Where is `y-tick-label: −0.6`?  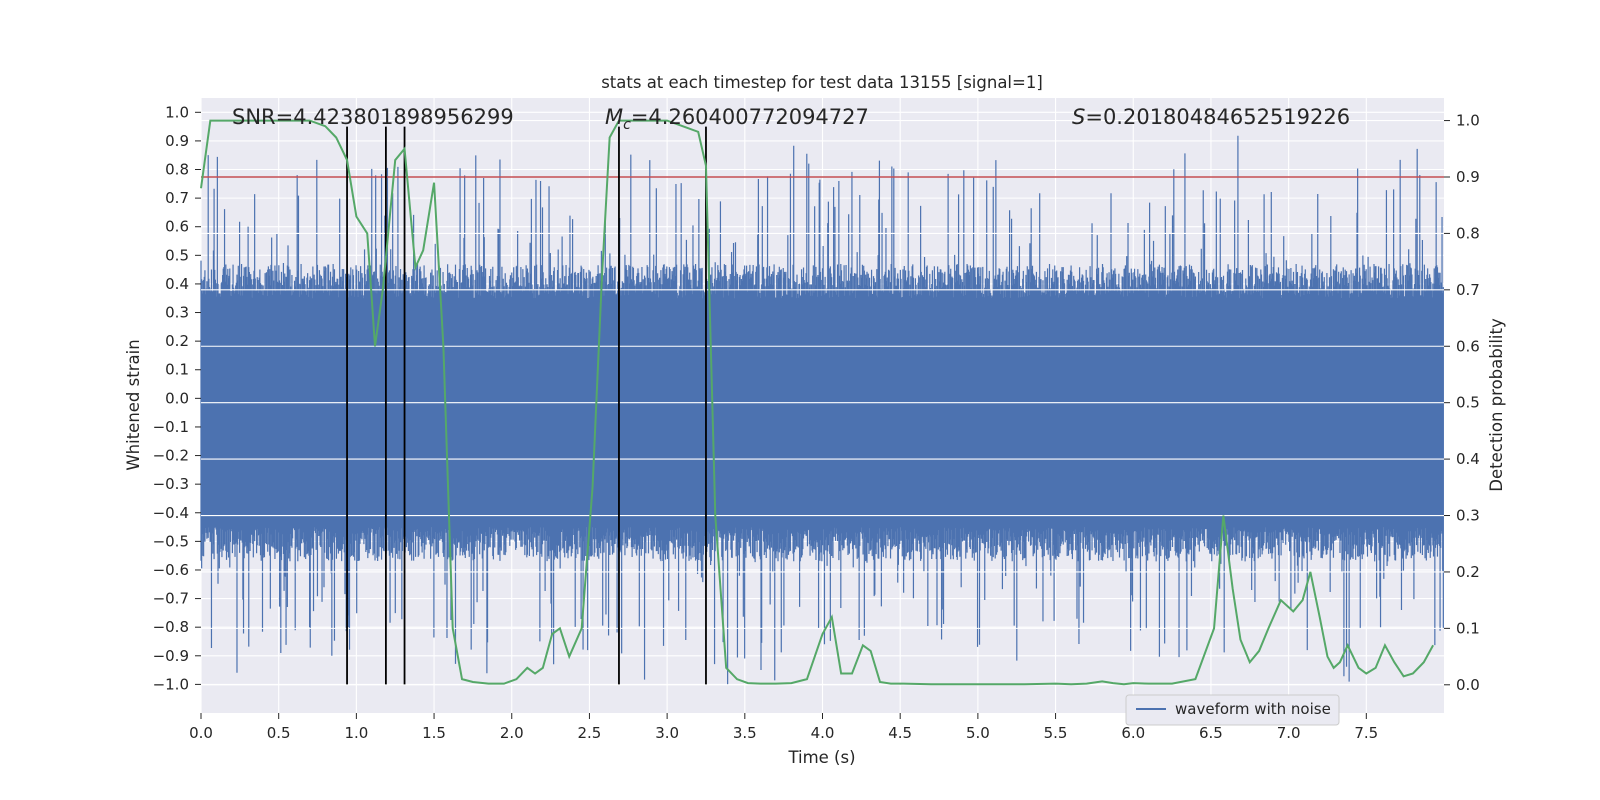 y-tick-label: −0.6 is located at coordinates (171, 570).